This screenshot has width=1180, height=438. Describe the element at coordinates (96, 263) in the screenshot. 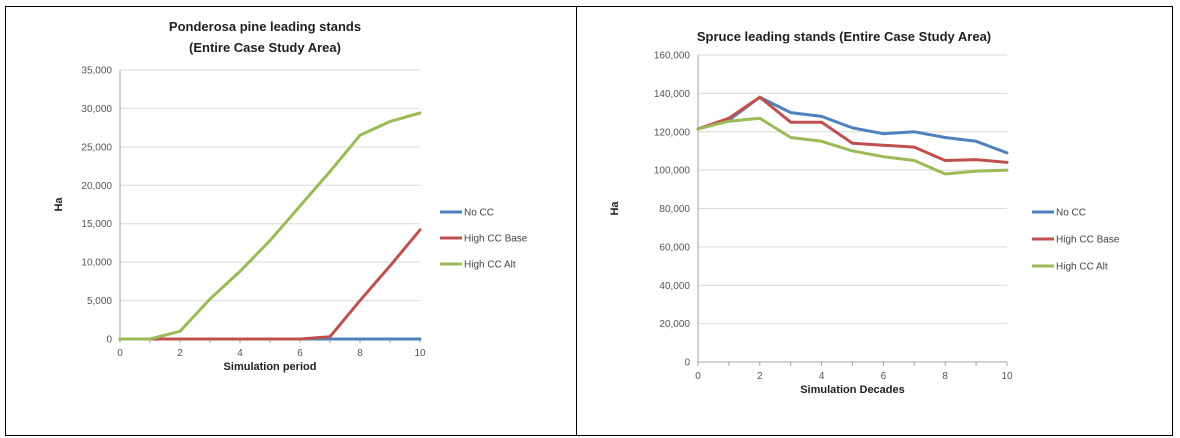

I see `y-tick-label: 10,000` at that location.